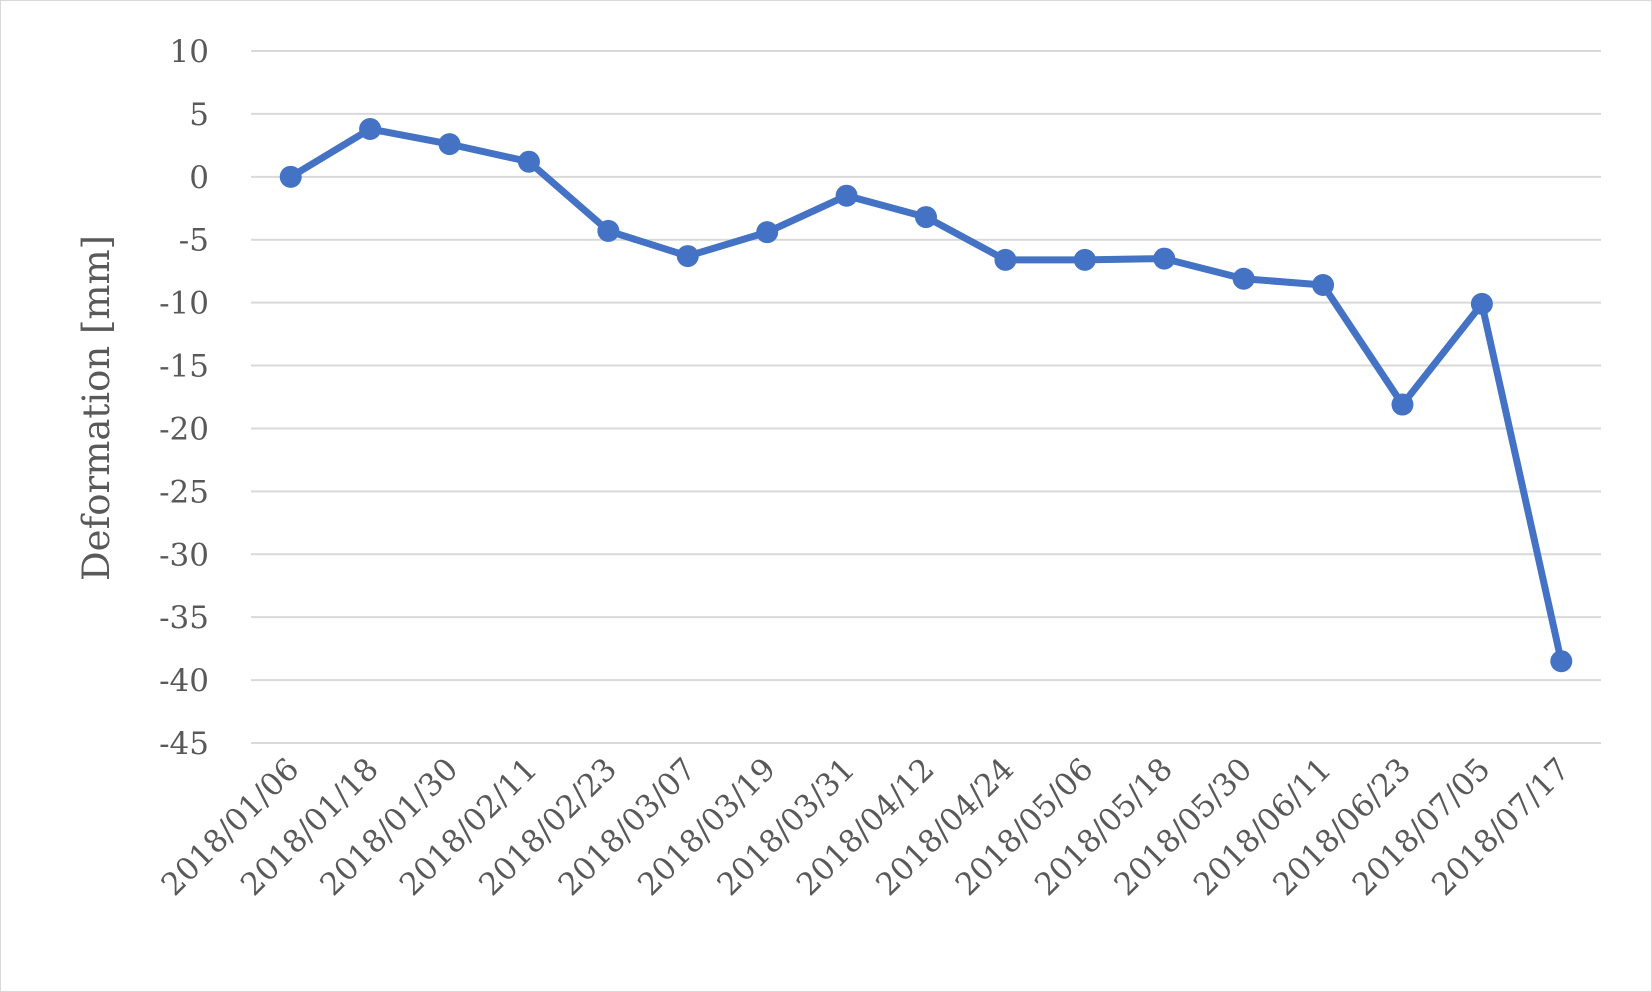 This screenshot has width=1652, height=992. I want to click on y-tick-label: 5, so click(199, 115).